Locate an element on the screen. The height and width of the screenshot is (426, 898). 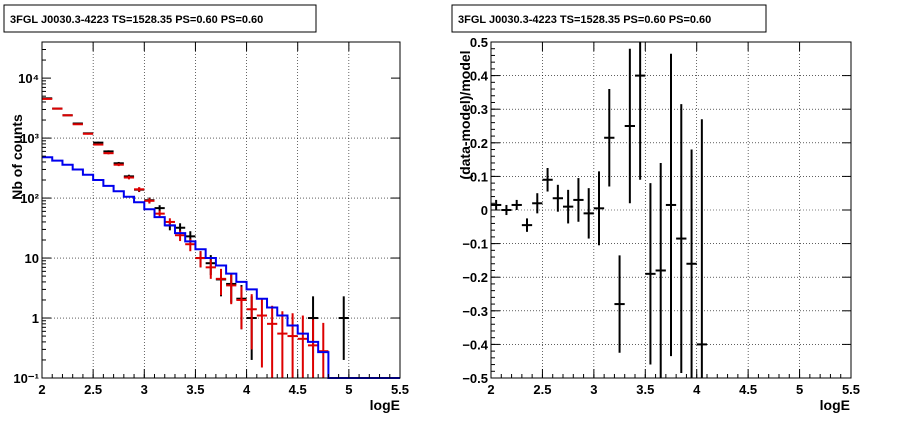
counts-y-tick-label: 10 is located at coordinates (32, 258).